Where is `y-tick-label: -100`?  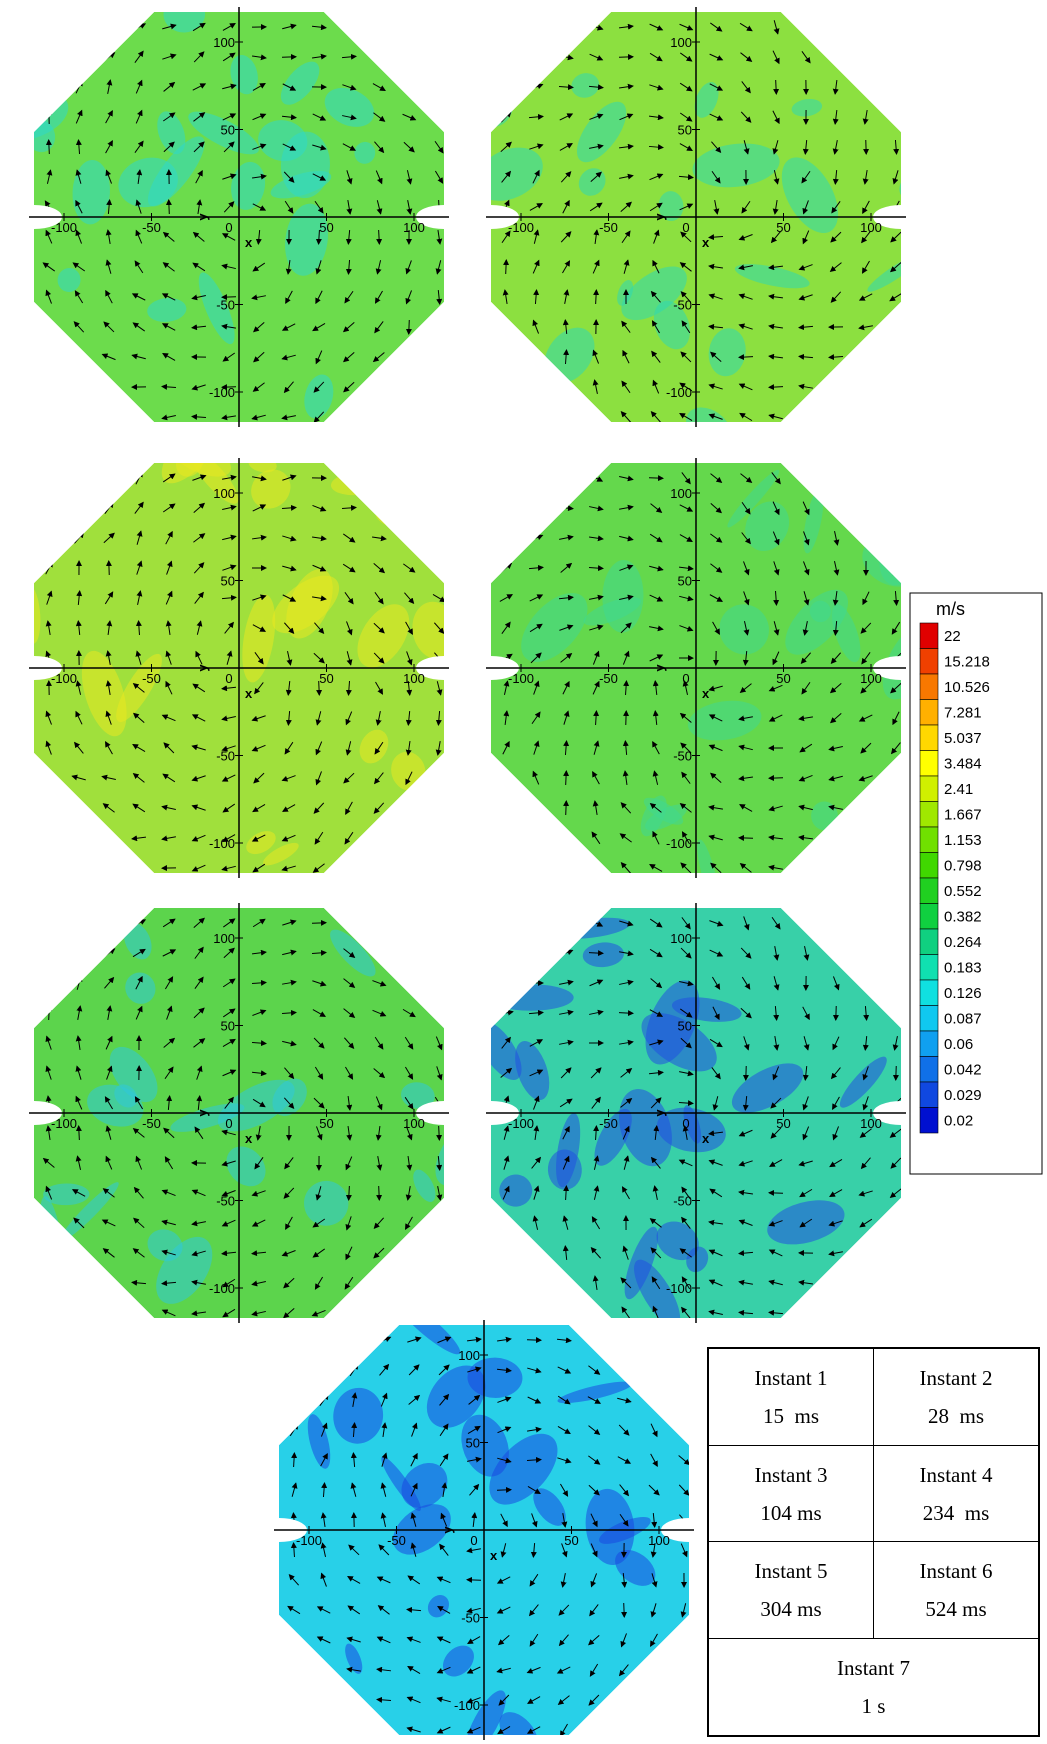
y-tick-label: -100 is located at coordinates (467, 1705).